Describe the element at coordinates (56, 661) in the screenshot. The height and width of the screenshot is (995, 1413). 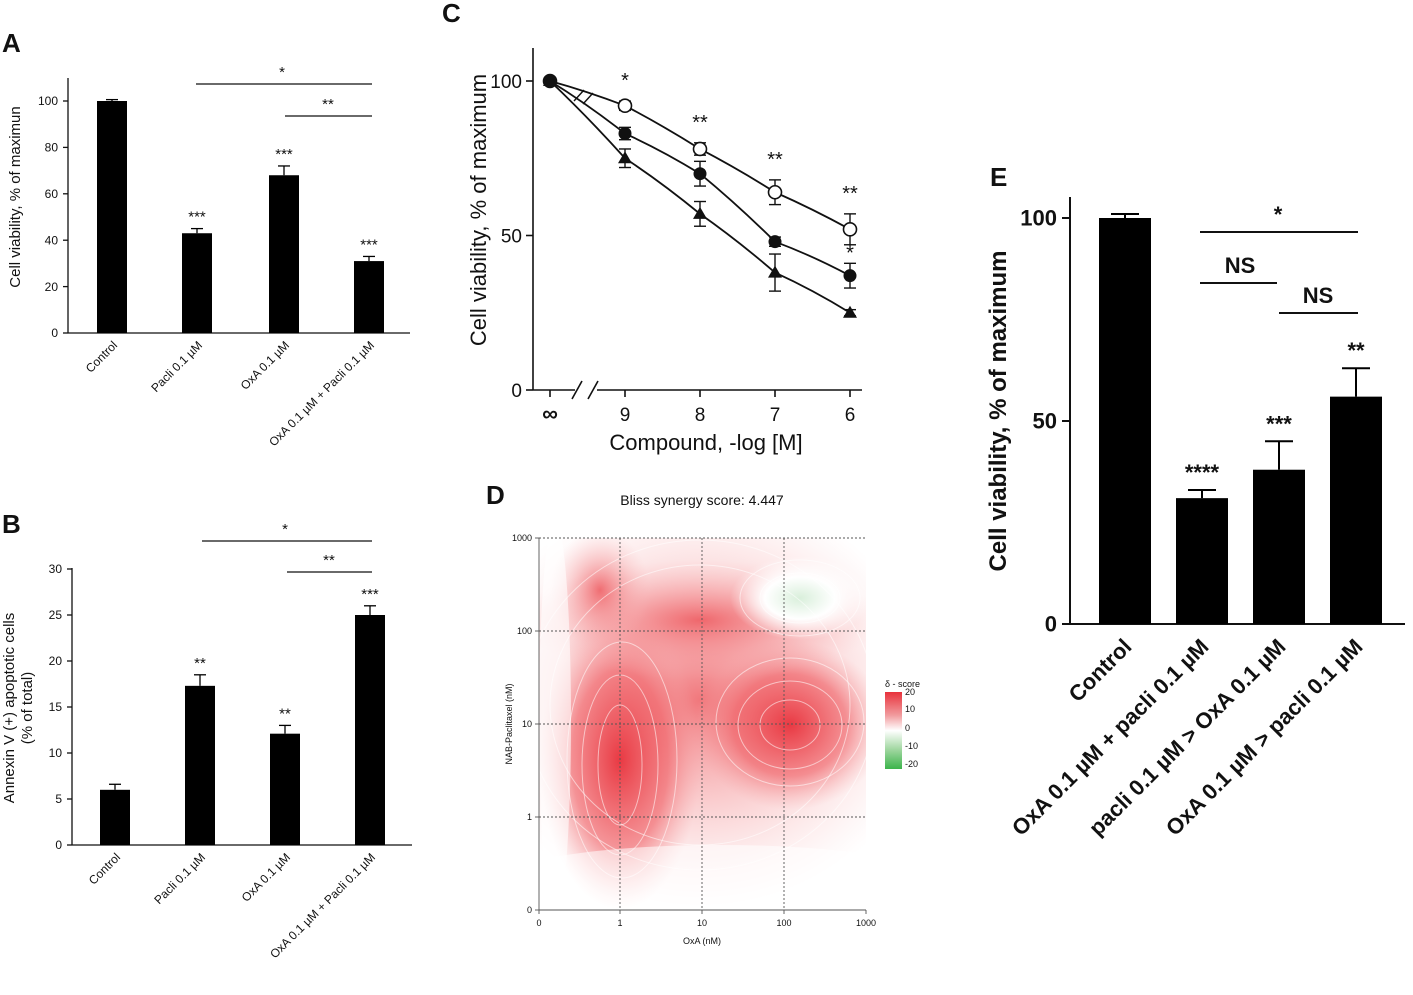
I see `y-tick-label: 20` at that location.